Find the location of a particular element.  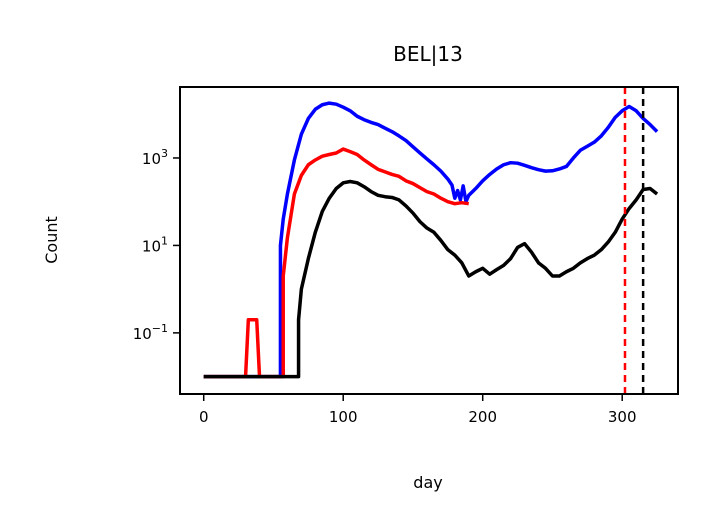

y-axis: 10⁻¹ 10¹ 10³ is located at coordinates (156, 245).